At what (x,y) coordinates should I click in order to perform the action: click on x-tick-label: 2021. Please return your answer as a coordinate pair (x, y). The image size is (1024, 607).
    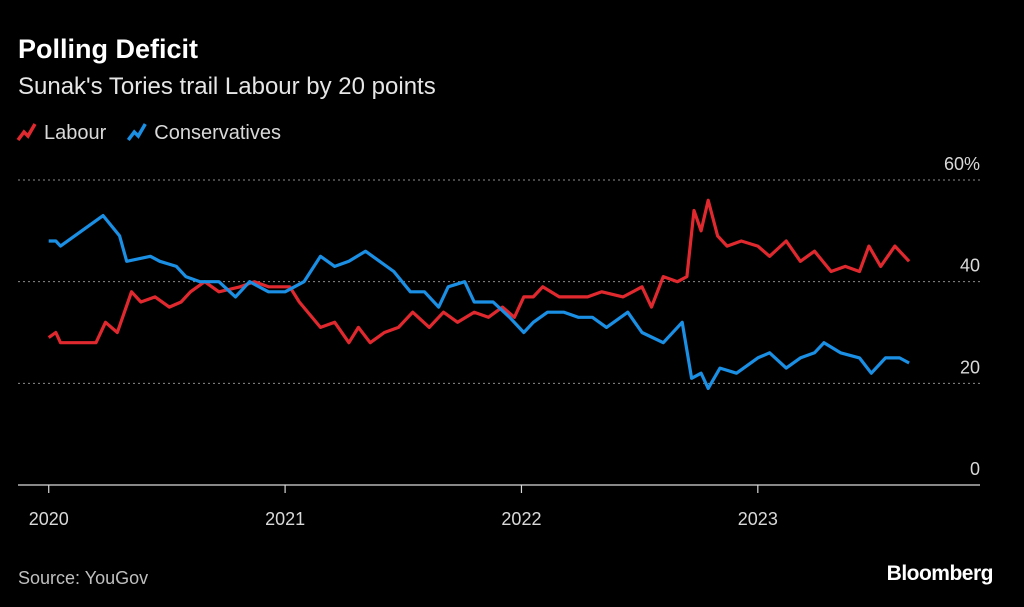
    Looking at the image, I should click on (285, 519).